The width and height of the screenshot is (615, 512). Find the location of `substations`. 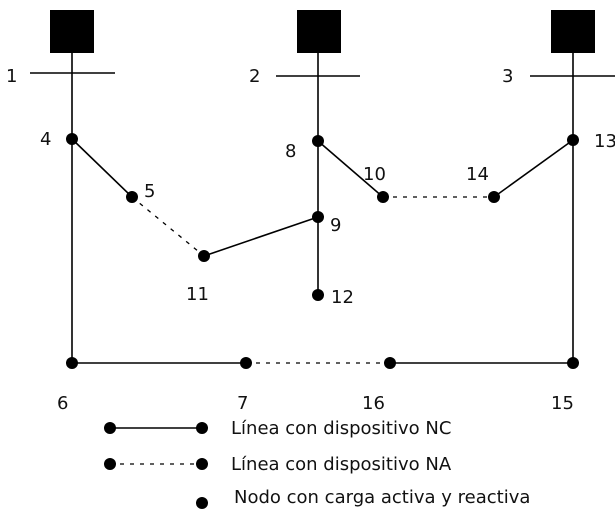

substations is located at coordinates (322, 43).